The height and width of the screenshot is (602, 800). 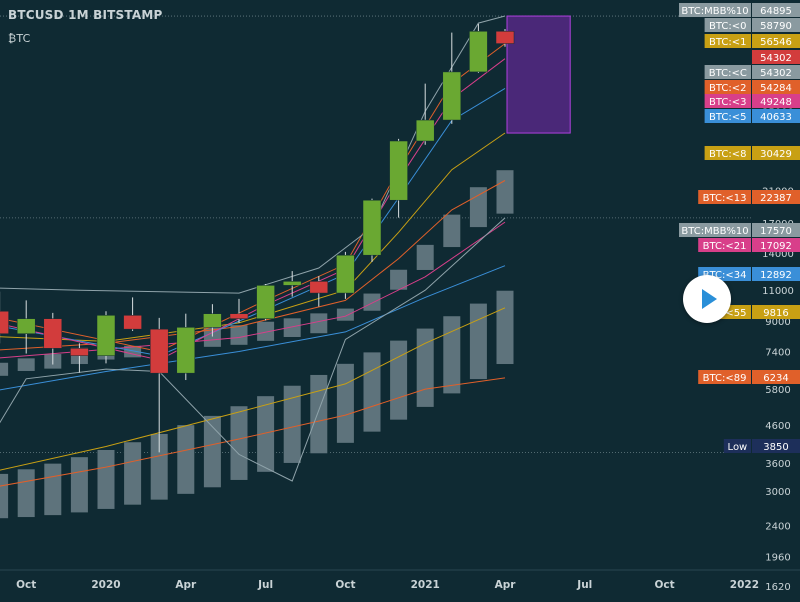 I want to click on price-label: 49248 BTC:<3, so click(x=752, y=101).